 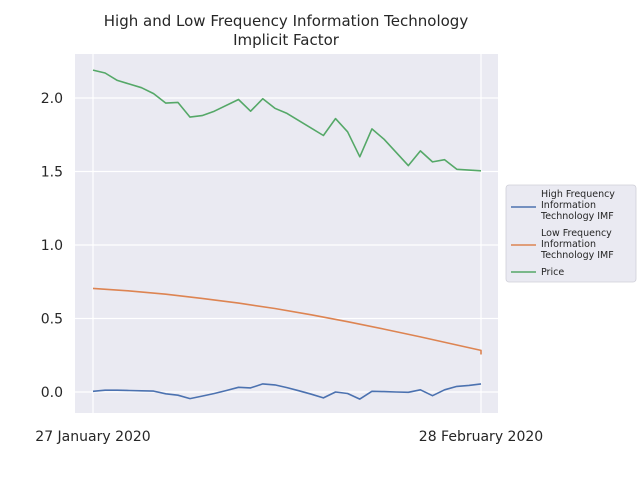 What do you see at coordinates (52, 320) in the screenshot?
I see `y-tick-label: 0.5` at bounding box center [52, 320].